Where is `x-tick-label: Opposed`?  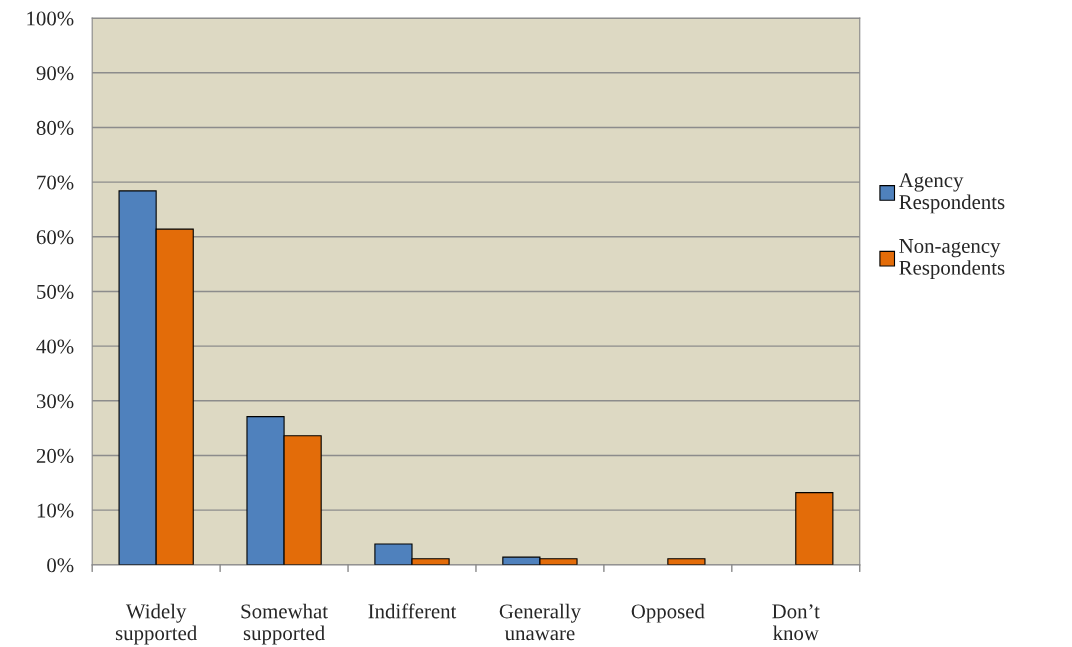 x-tick-label: Opposed is located at coordinates (668, 613).